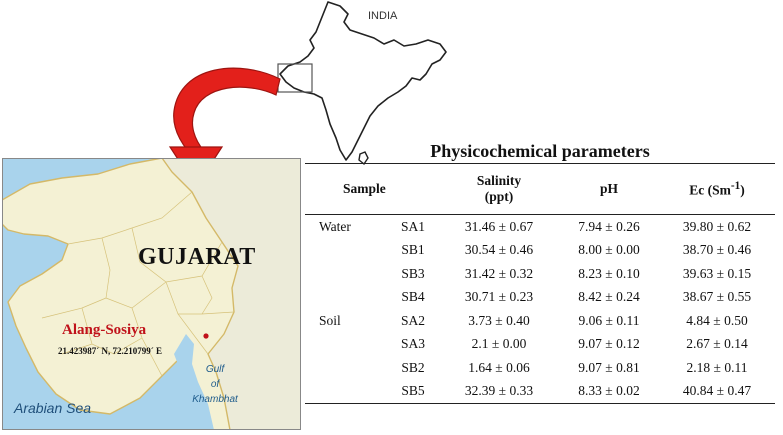 This screenshot has width=783, height=435. Describe the element at coordinates (609, 273) in the screenshot. I see `ph-cell: 8.23 ± 0.10` at that location.